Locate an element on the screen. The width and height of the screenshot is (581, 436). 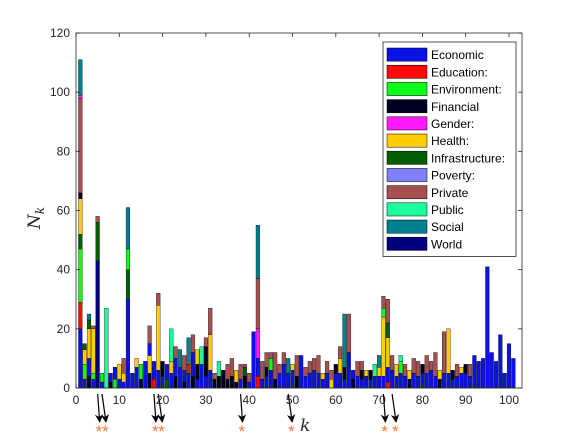
bar-segment-education is located at coordinates (257, 382).